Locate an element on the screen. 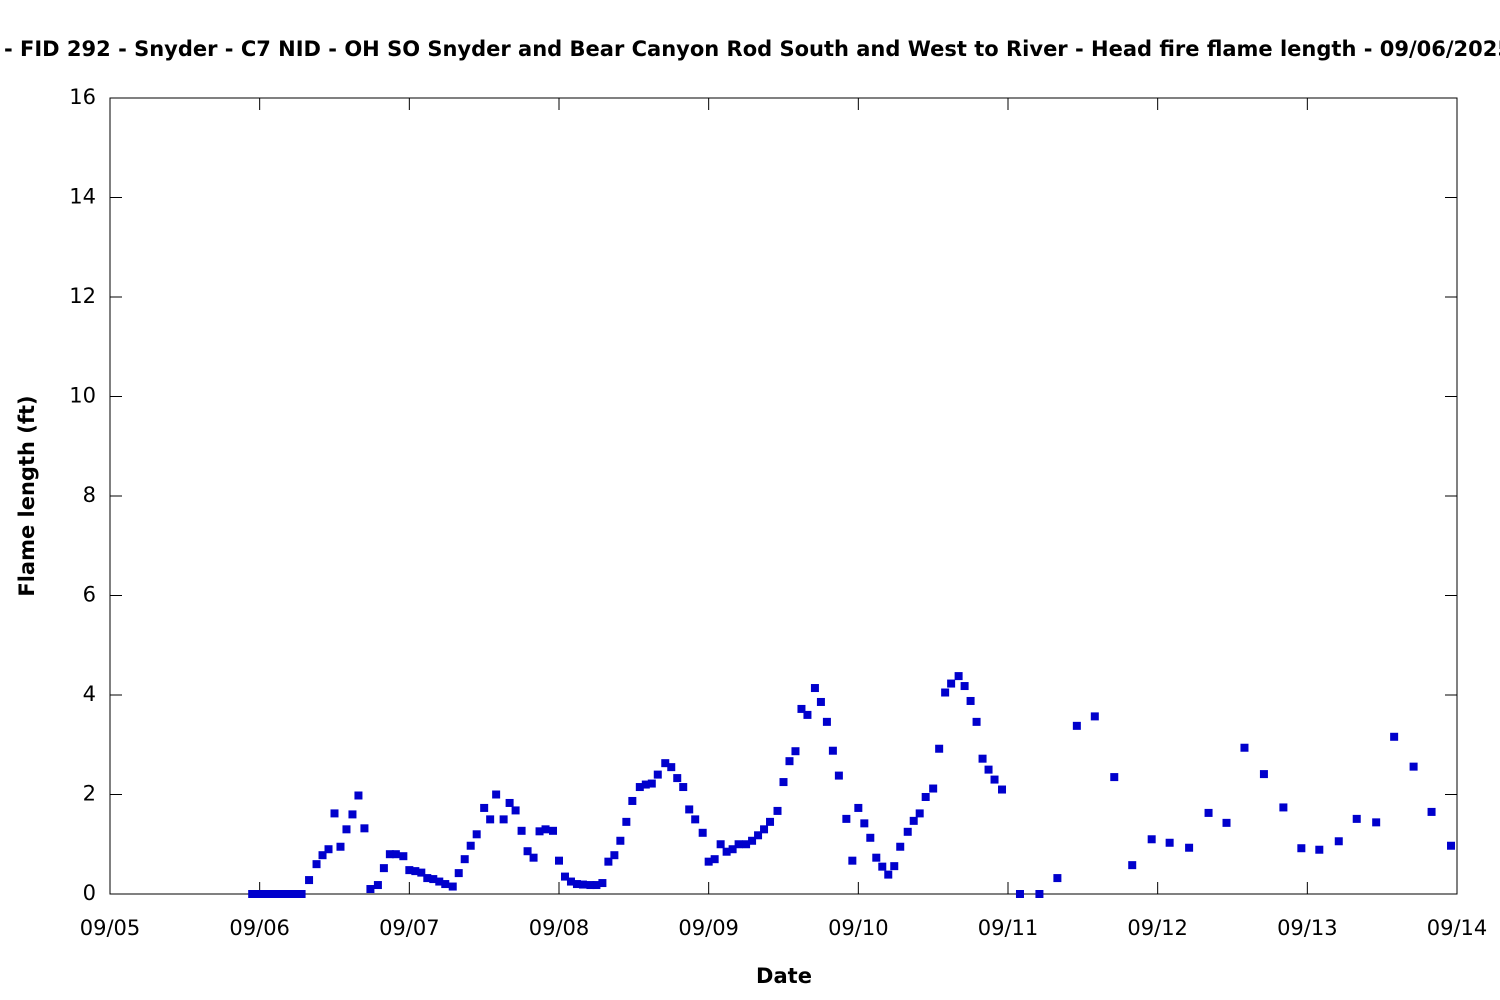 Image resolution: width=1500 pixels, height=1000 pixels. y-tick-label: 10 is located at coordinates (82, 396).